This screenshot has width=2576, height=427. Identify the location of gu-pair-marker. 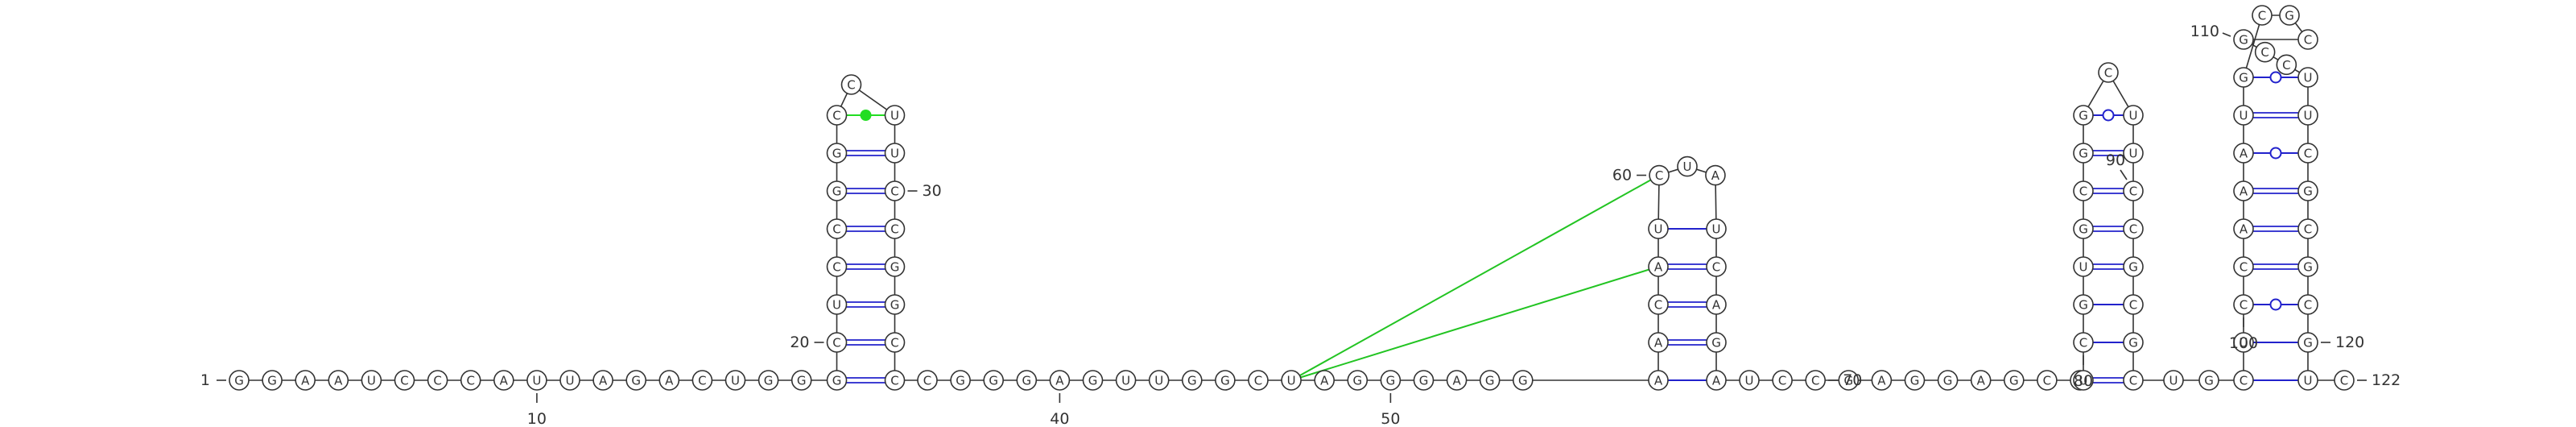
(2275, 304).